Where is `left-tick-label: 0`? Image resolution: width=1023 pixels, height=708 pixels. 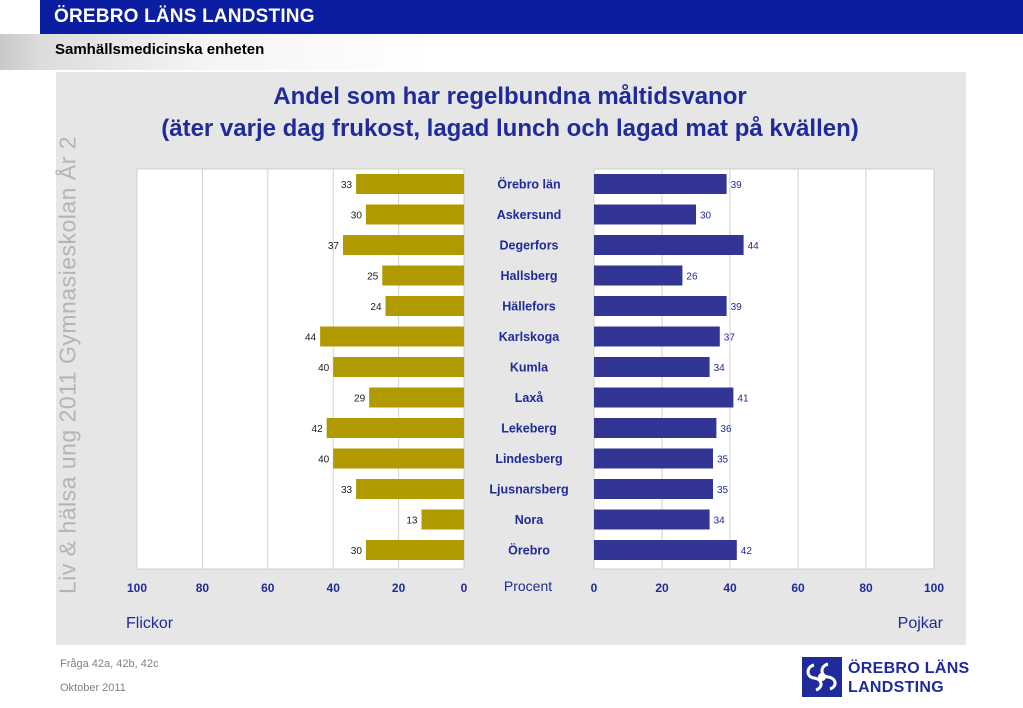 left-tick-label: 0 is located at coordinates (464, 588).